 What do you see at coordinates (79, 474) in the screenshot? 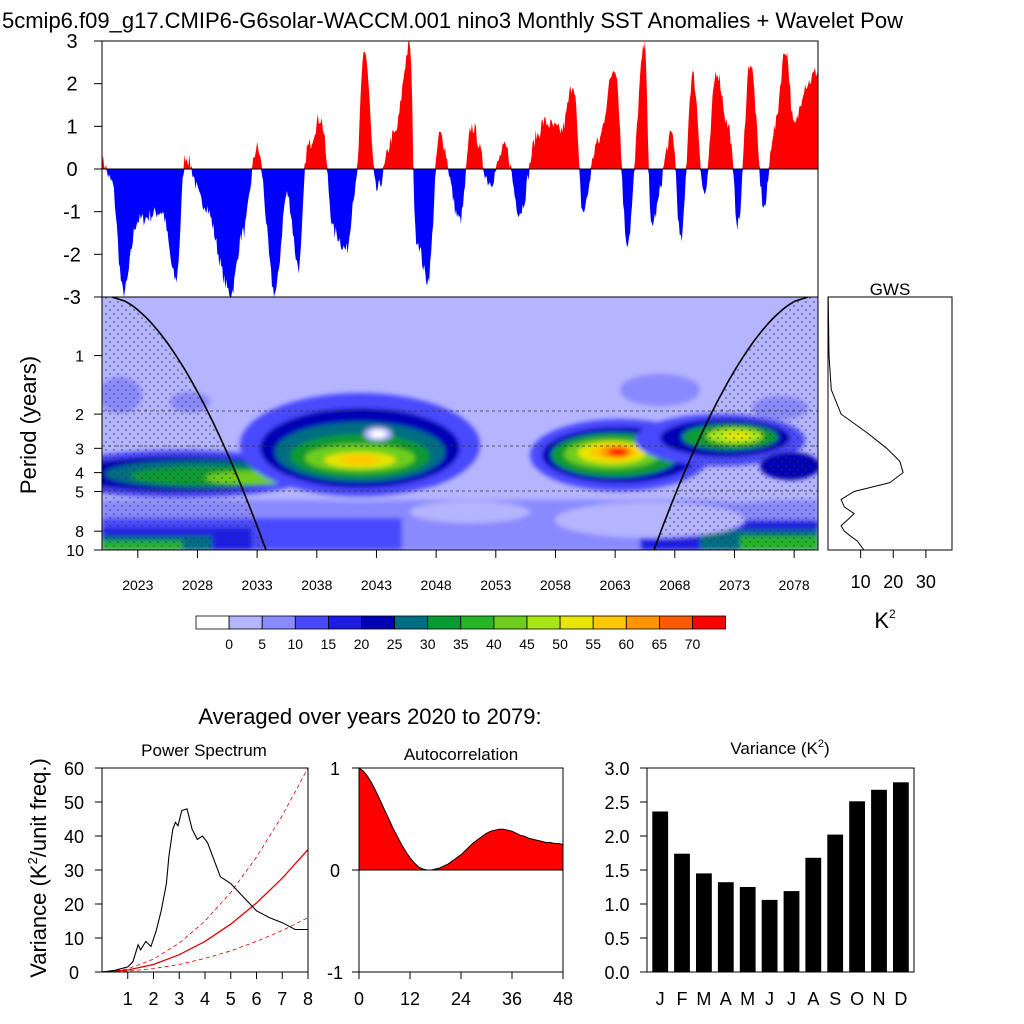
I see `period-tick-label: 4` at bounding box center [79, 474].